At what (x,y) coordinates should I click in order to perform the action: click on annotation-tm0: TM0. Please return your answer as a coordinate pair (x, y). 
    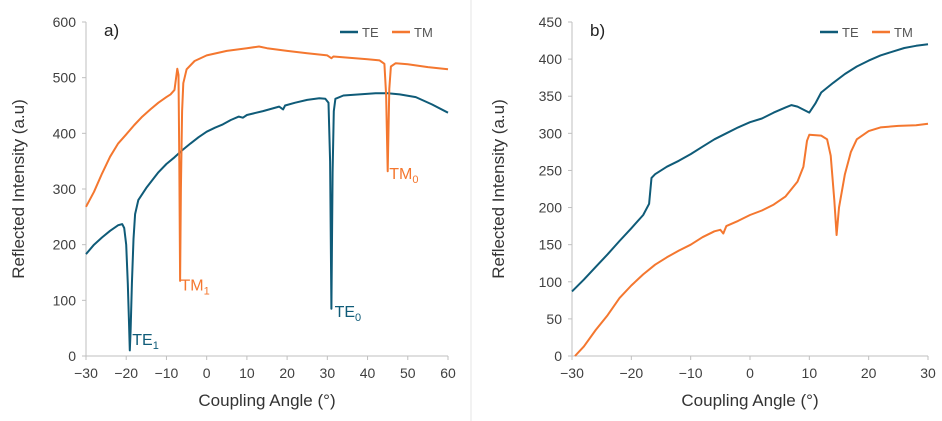
    Looking at the image, I should click on (403, 176).